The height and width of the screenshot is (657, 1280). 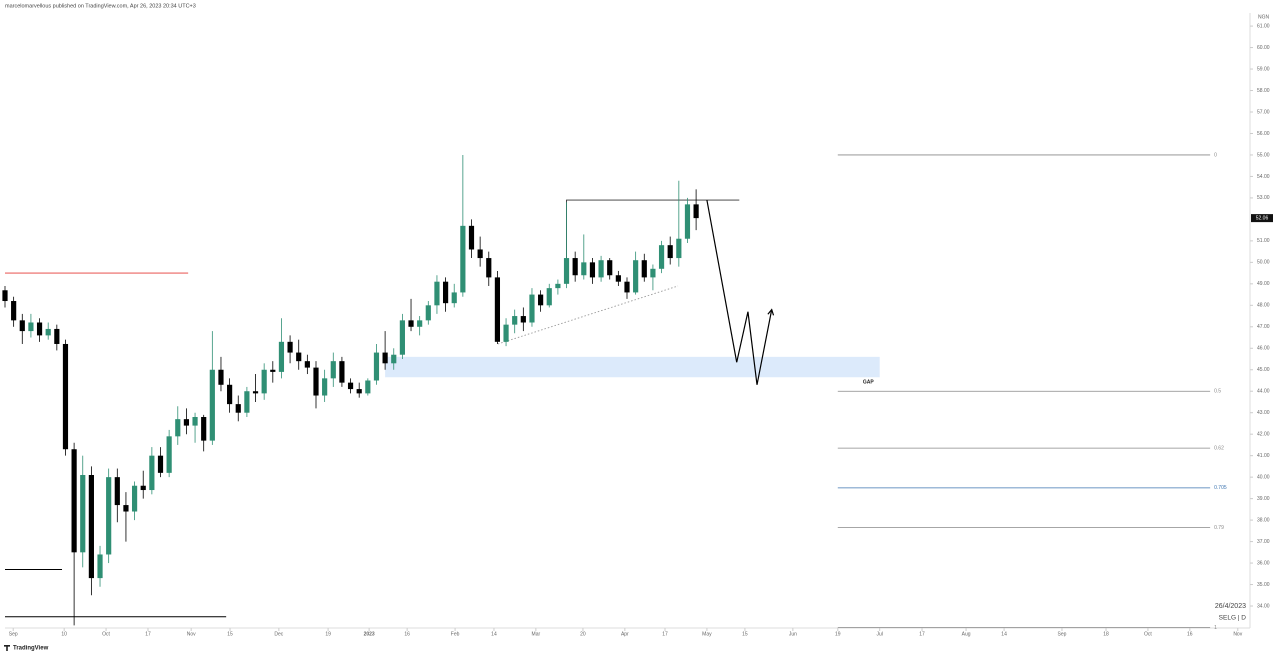 What do you see at coordinates (1263, 349) in the screenshot?
I see `y-tick-label: 46.00` at bounding box center [1263, 349].